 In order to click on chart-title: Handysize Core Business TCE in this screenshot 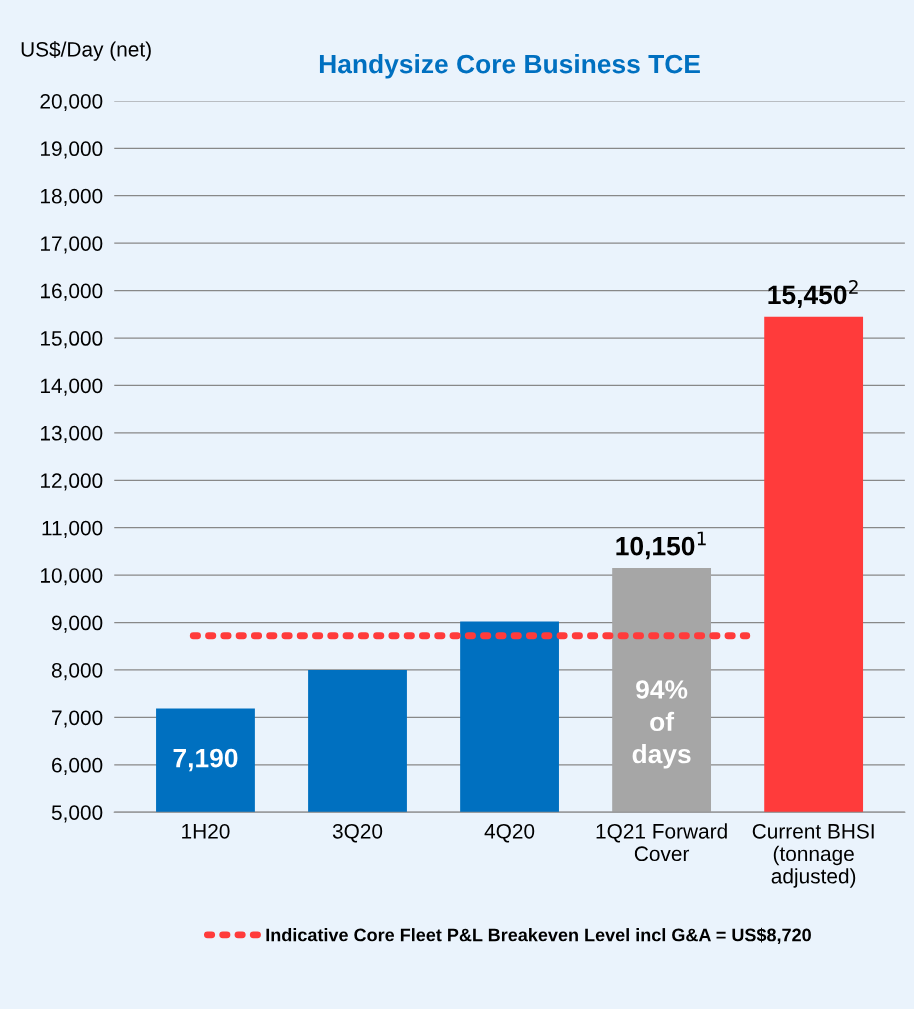, I will do `click(509, 66)`.